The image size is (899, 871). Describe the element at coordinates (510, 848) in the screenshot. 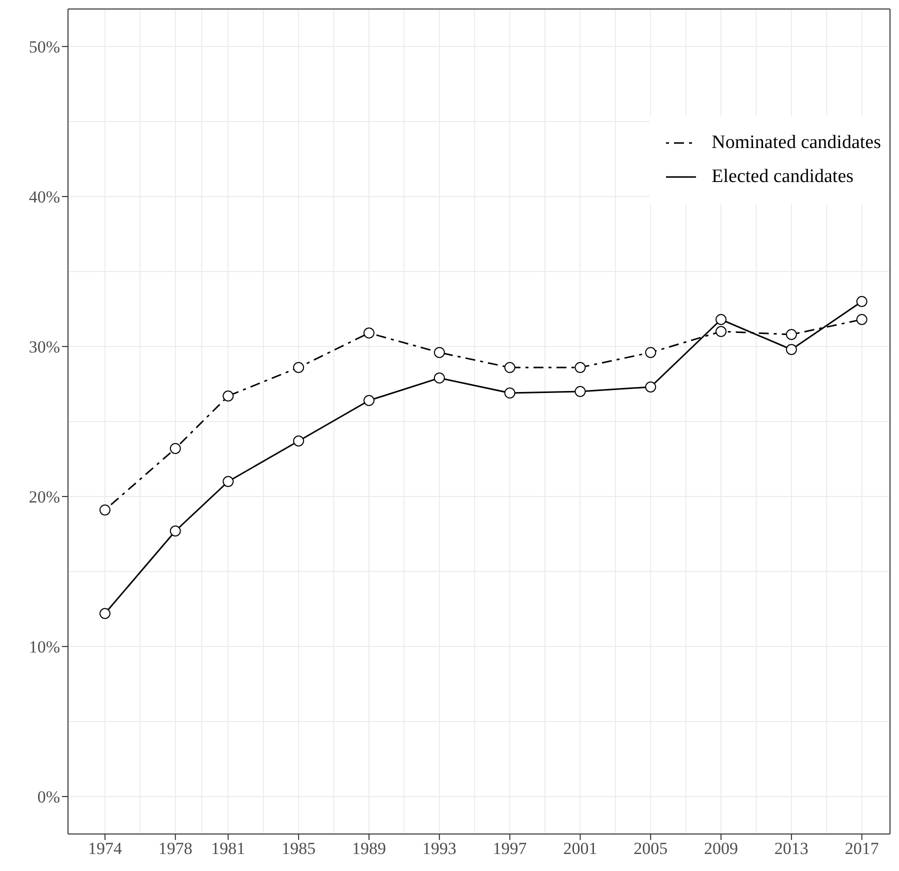

I see `x-tick-label: 1997` at that location.